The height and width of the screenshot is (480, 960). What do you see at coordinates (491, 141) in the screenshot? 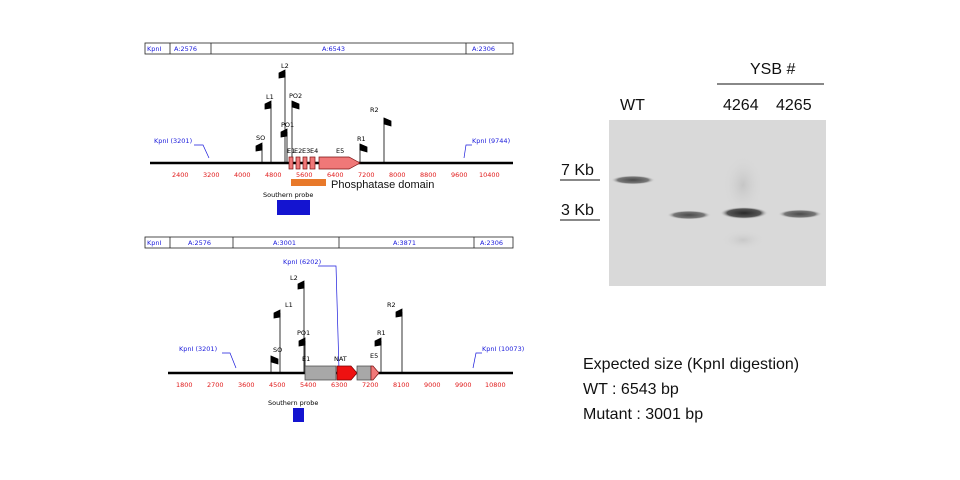
I see `wt-site-2: KpnI (9744)` at bounding box center [491, 141].